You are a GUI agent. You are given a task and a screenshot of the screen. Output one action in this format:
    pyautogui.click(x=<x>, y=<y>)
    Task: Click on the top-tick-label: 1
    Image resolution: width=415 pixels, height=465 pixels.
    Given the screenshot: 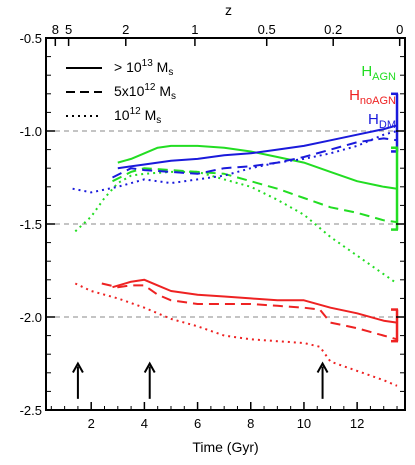 What is the action you would take?
    pyautogui.click(x=194, y=29)
    